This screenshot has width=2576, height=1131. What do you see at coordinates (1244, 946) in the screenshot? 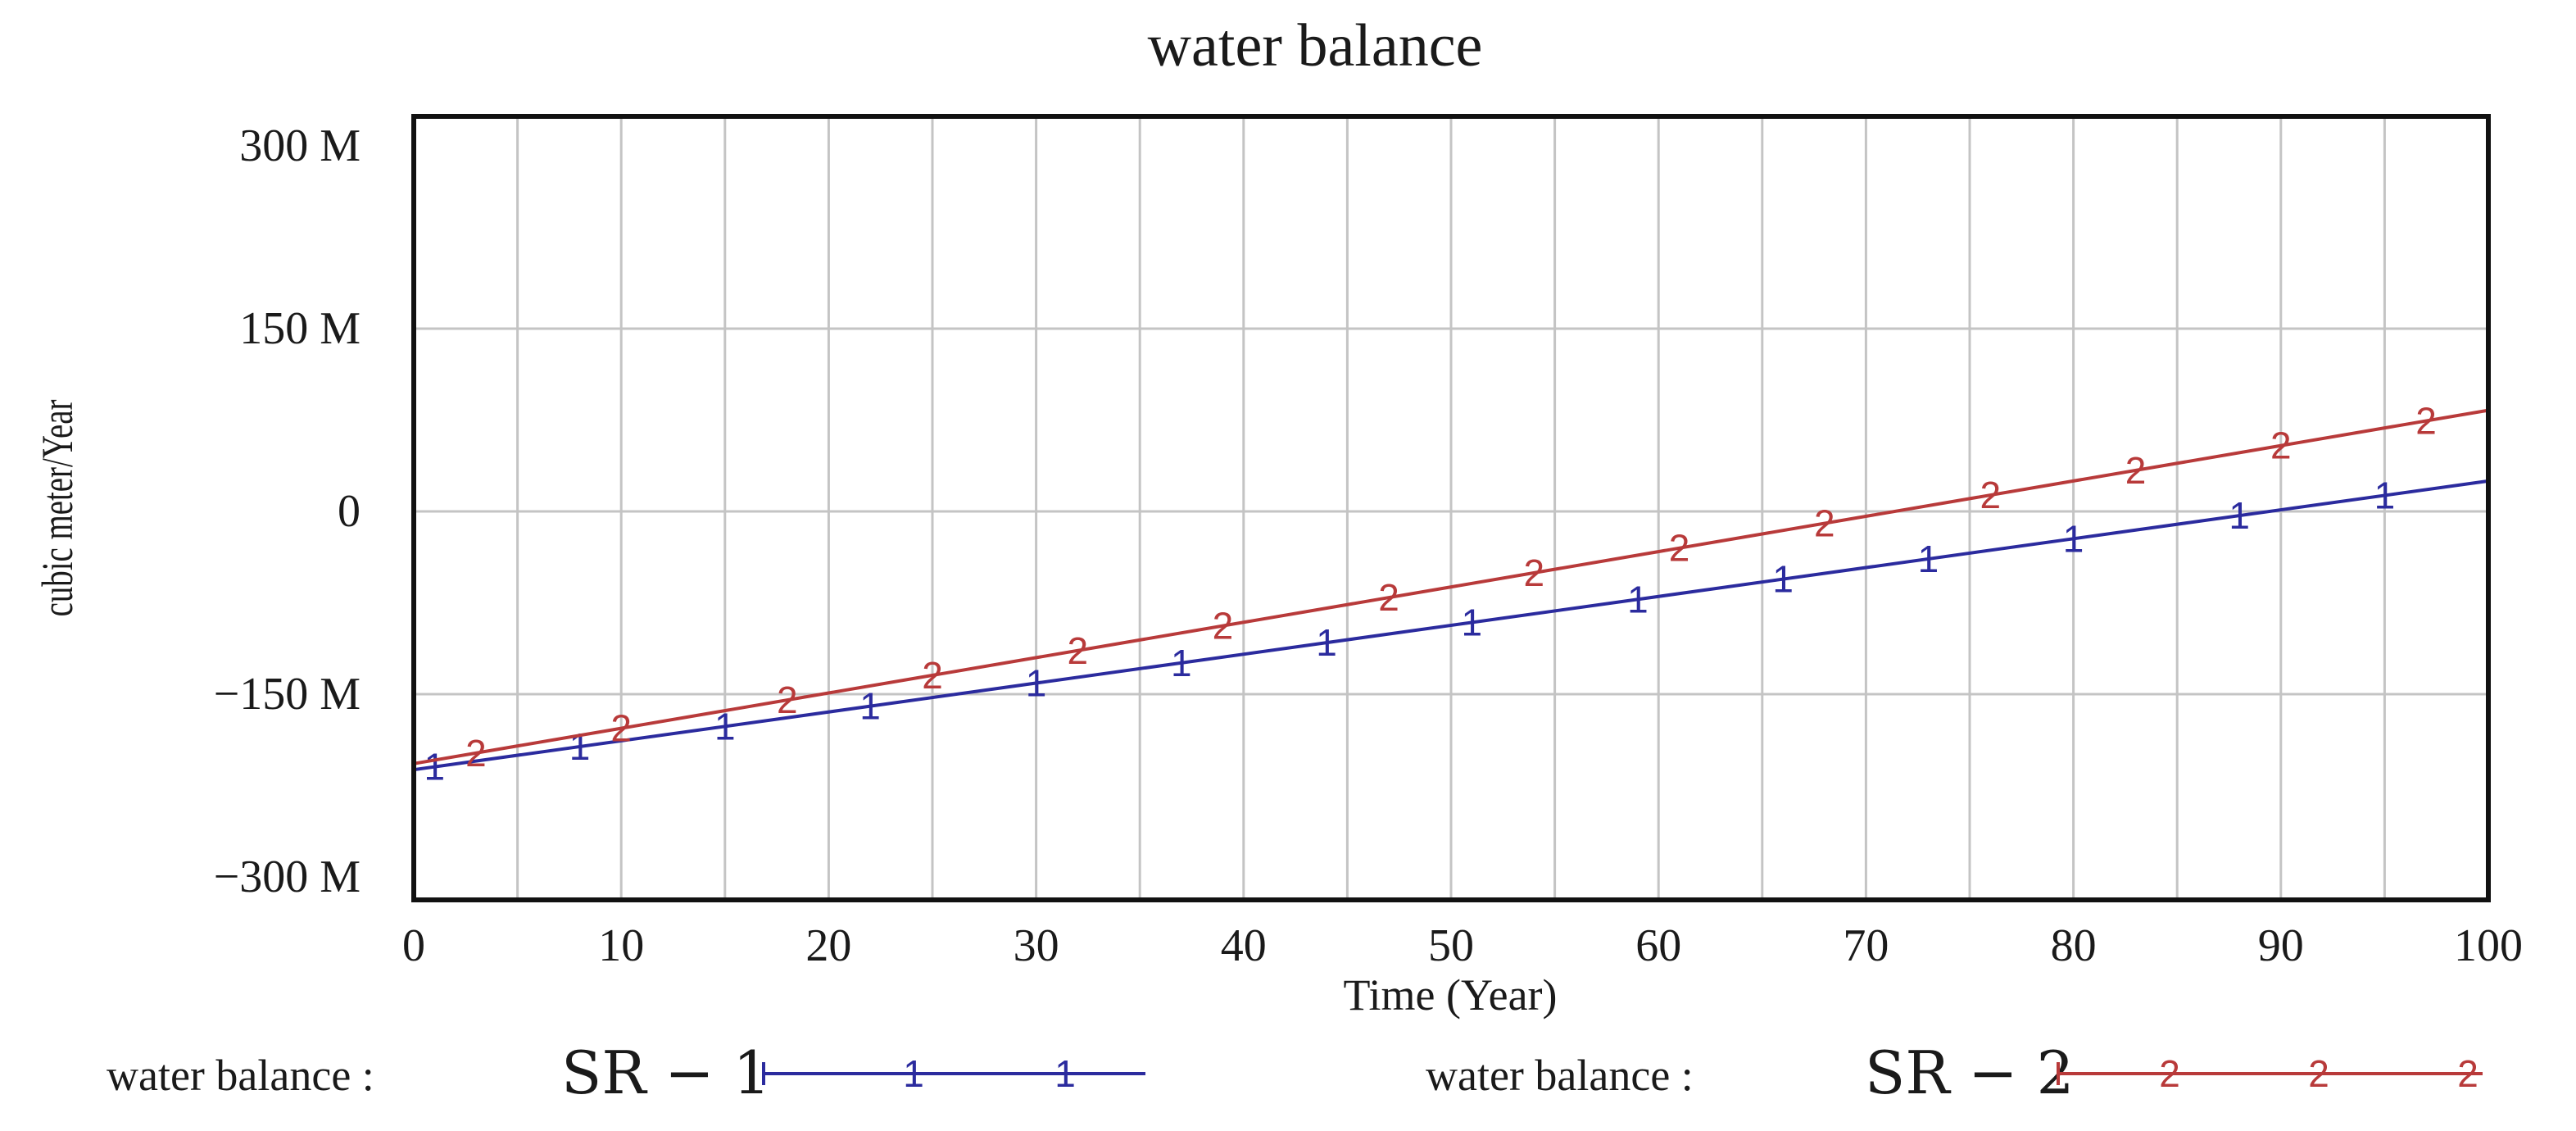
I see `x-tick-label: 40` at bounding box center [1244, 946].